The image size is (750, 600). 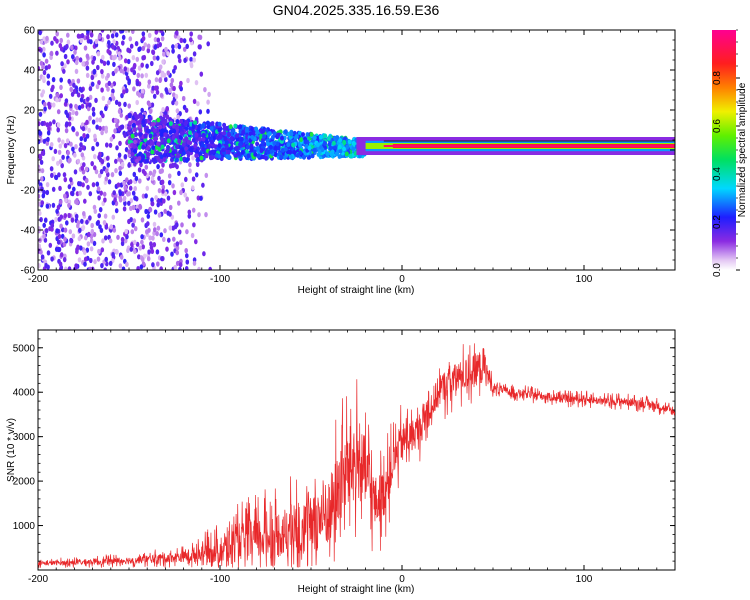 I want to click on colorbar-tick-label: 0.0, so click(x=717, y=270).